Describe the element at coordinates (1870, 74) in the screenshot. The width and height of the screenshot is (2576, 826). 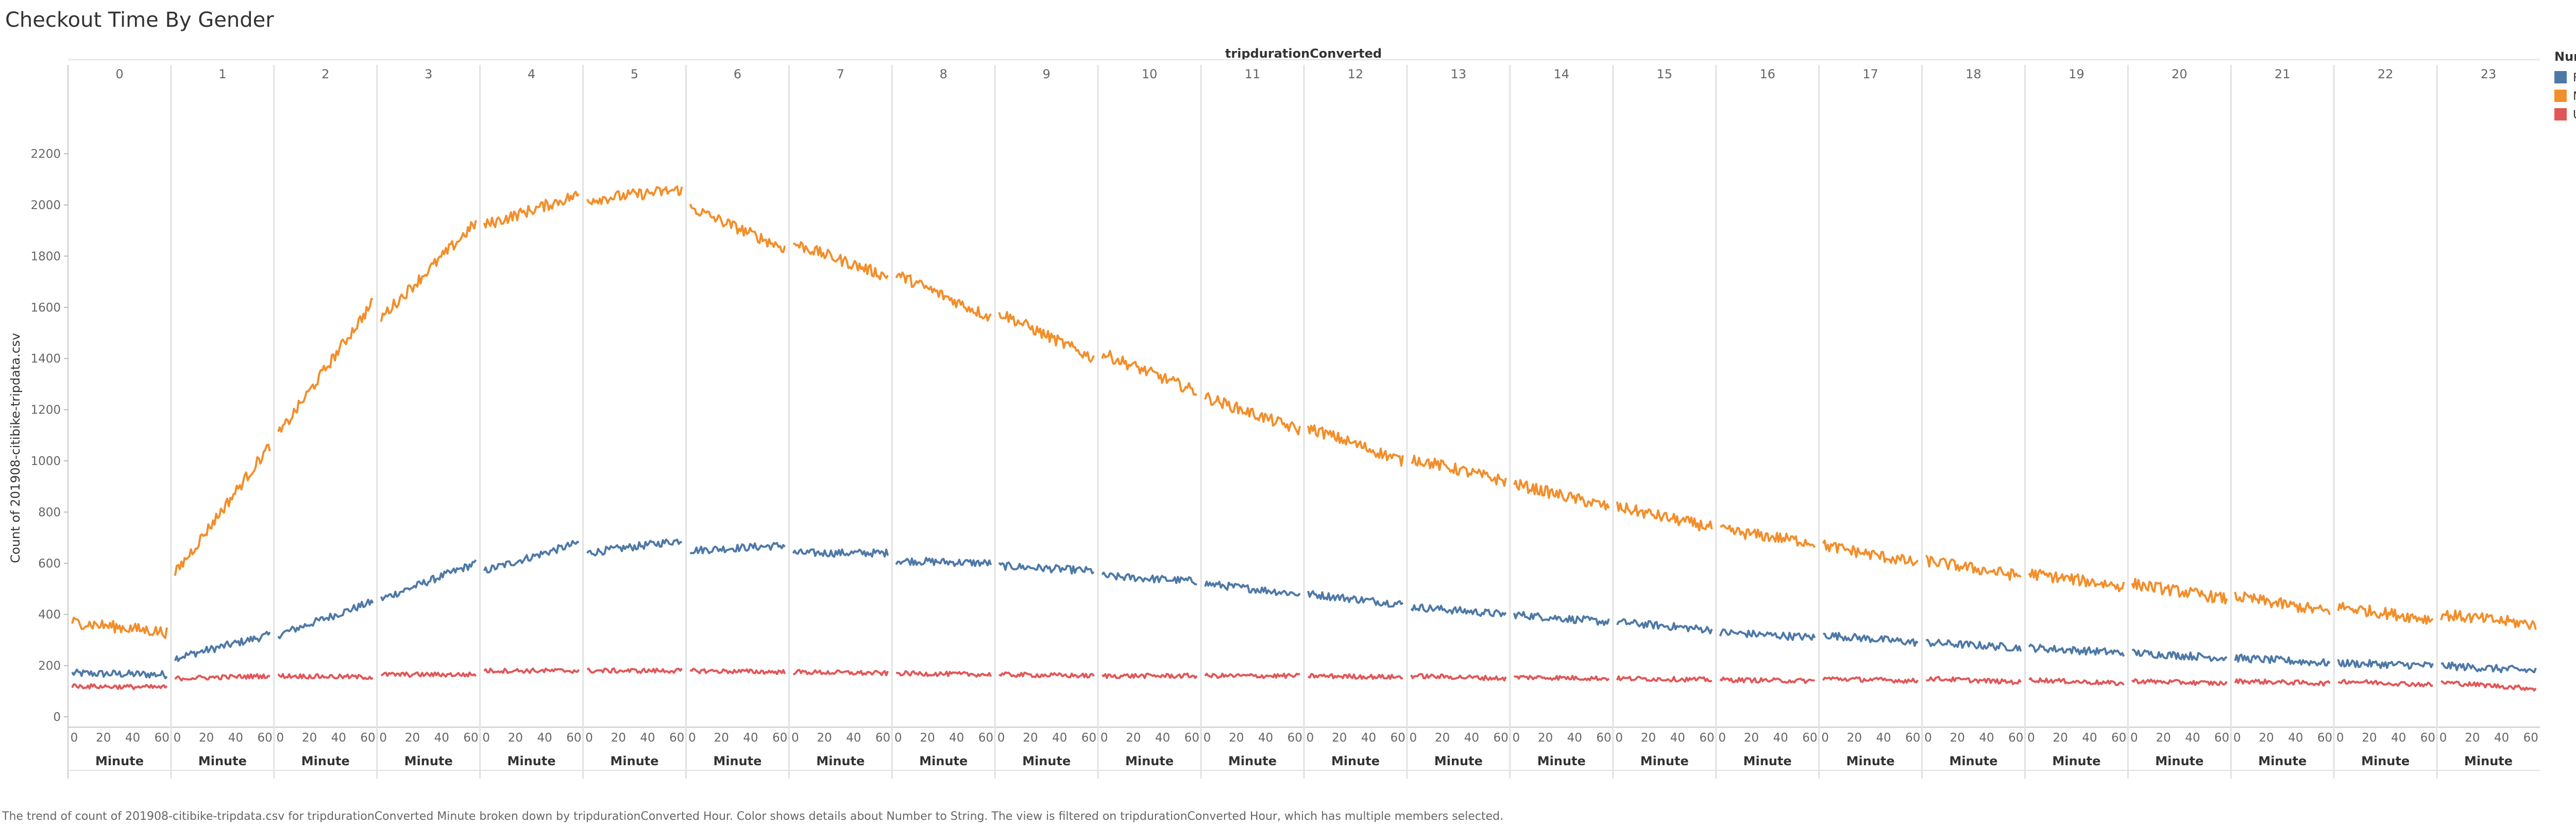
I see `panel-header: 17` at that location.